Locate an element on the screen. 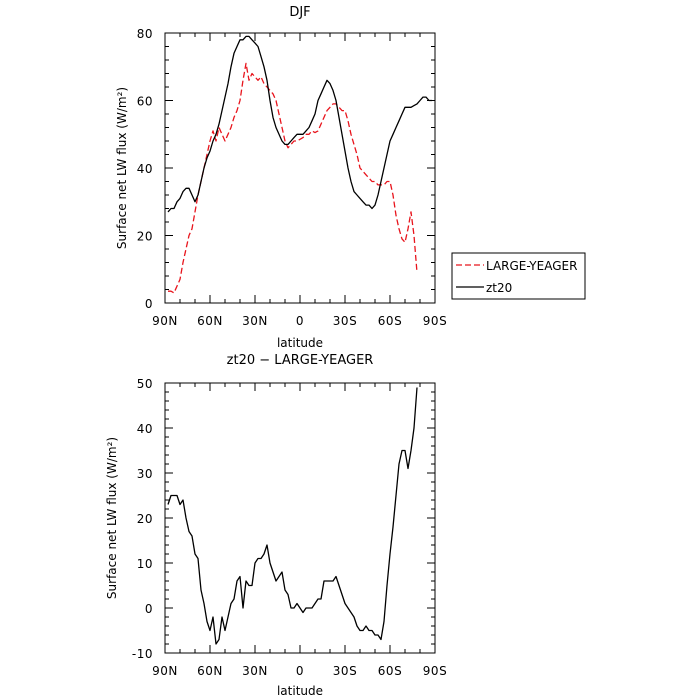  series-line-zt20 is located at coordinates (299, 124).